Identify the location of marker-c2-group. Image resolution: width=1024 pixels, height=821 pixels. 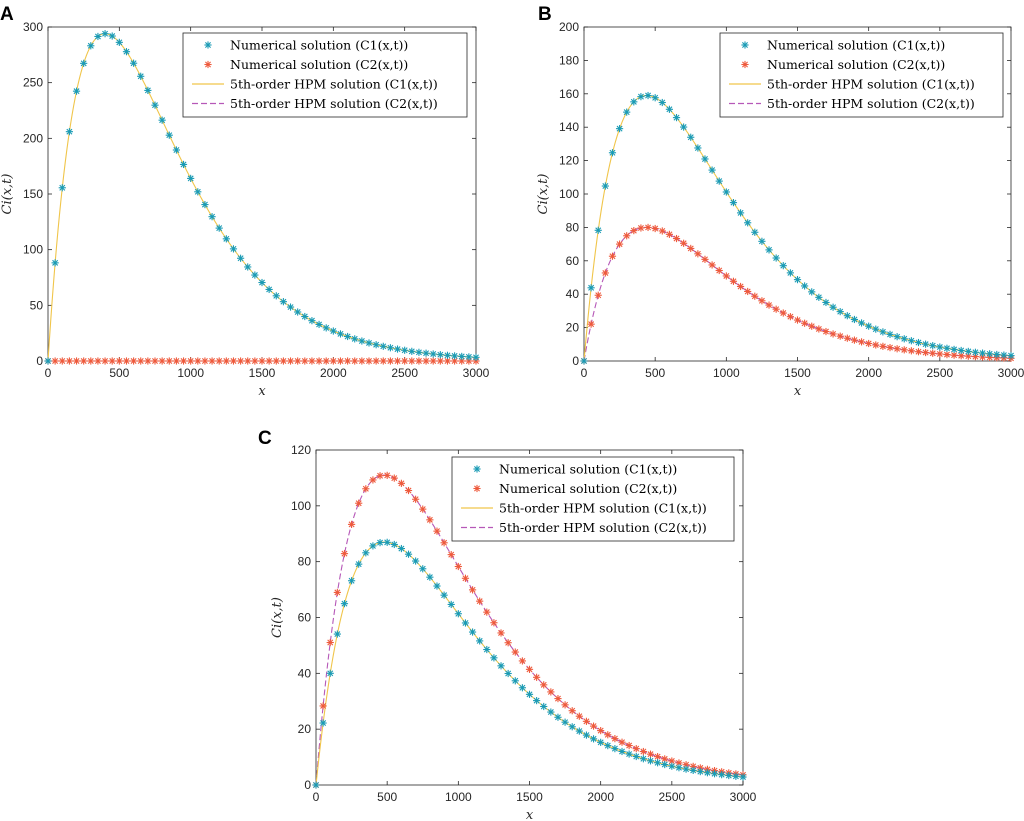
(797, 294).